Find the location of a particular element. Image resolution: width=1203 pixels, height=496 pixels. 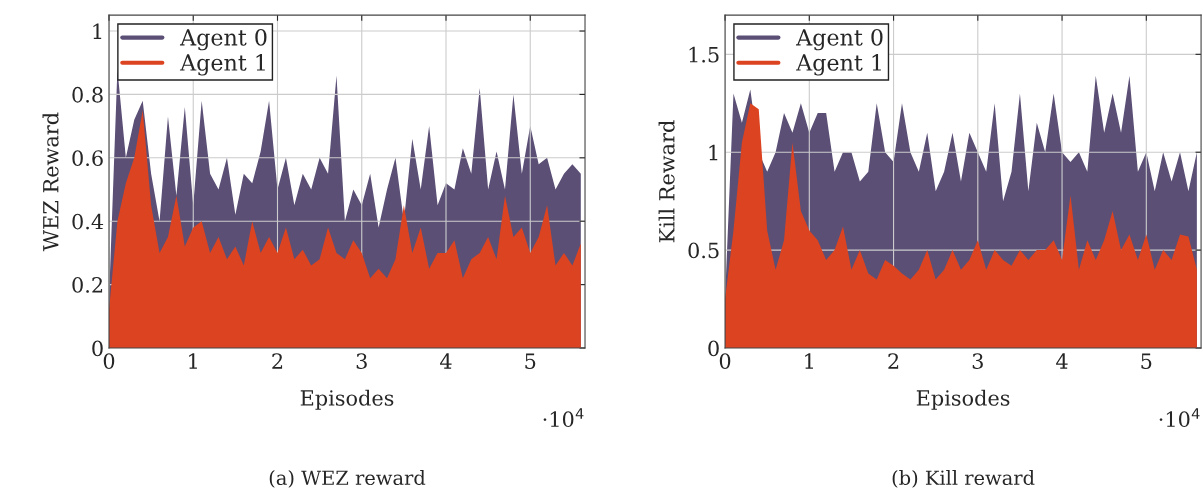

y-tick-label: 1.5 is located at coordinates (704, 54).